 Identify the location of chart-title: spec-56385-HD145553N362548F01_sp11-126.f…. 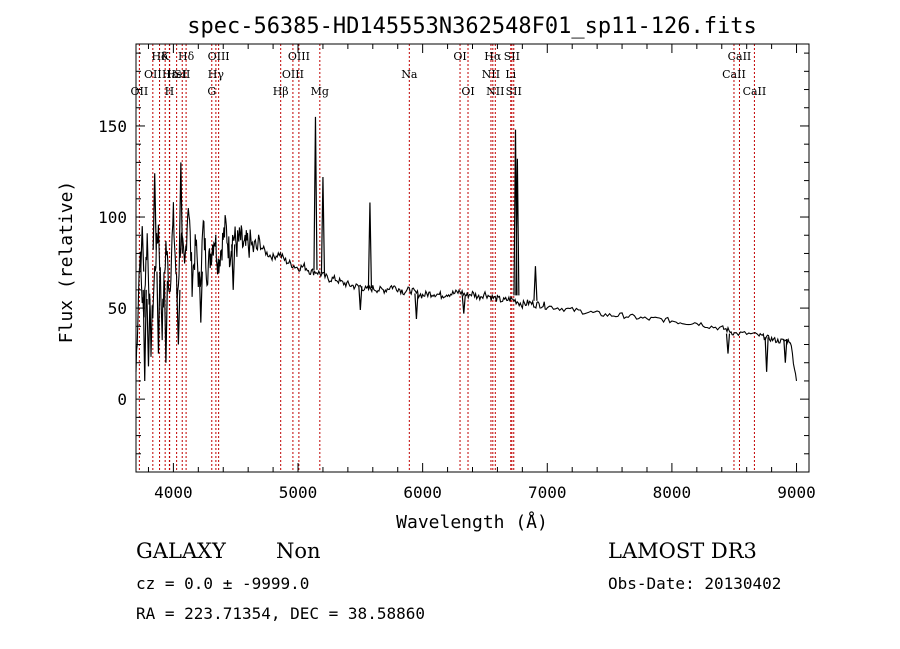
(472, 26).